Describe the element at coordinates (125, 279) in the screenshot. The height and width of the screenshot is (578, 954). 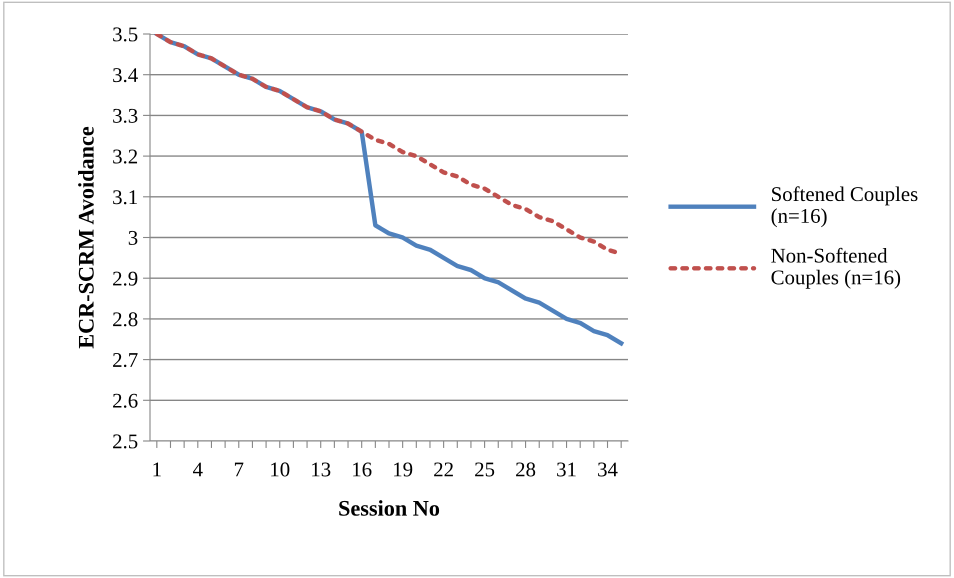
I see `y-tick-label: 2.9` at that location.